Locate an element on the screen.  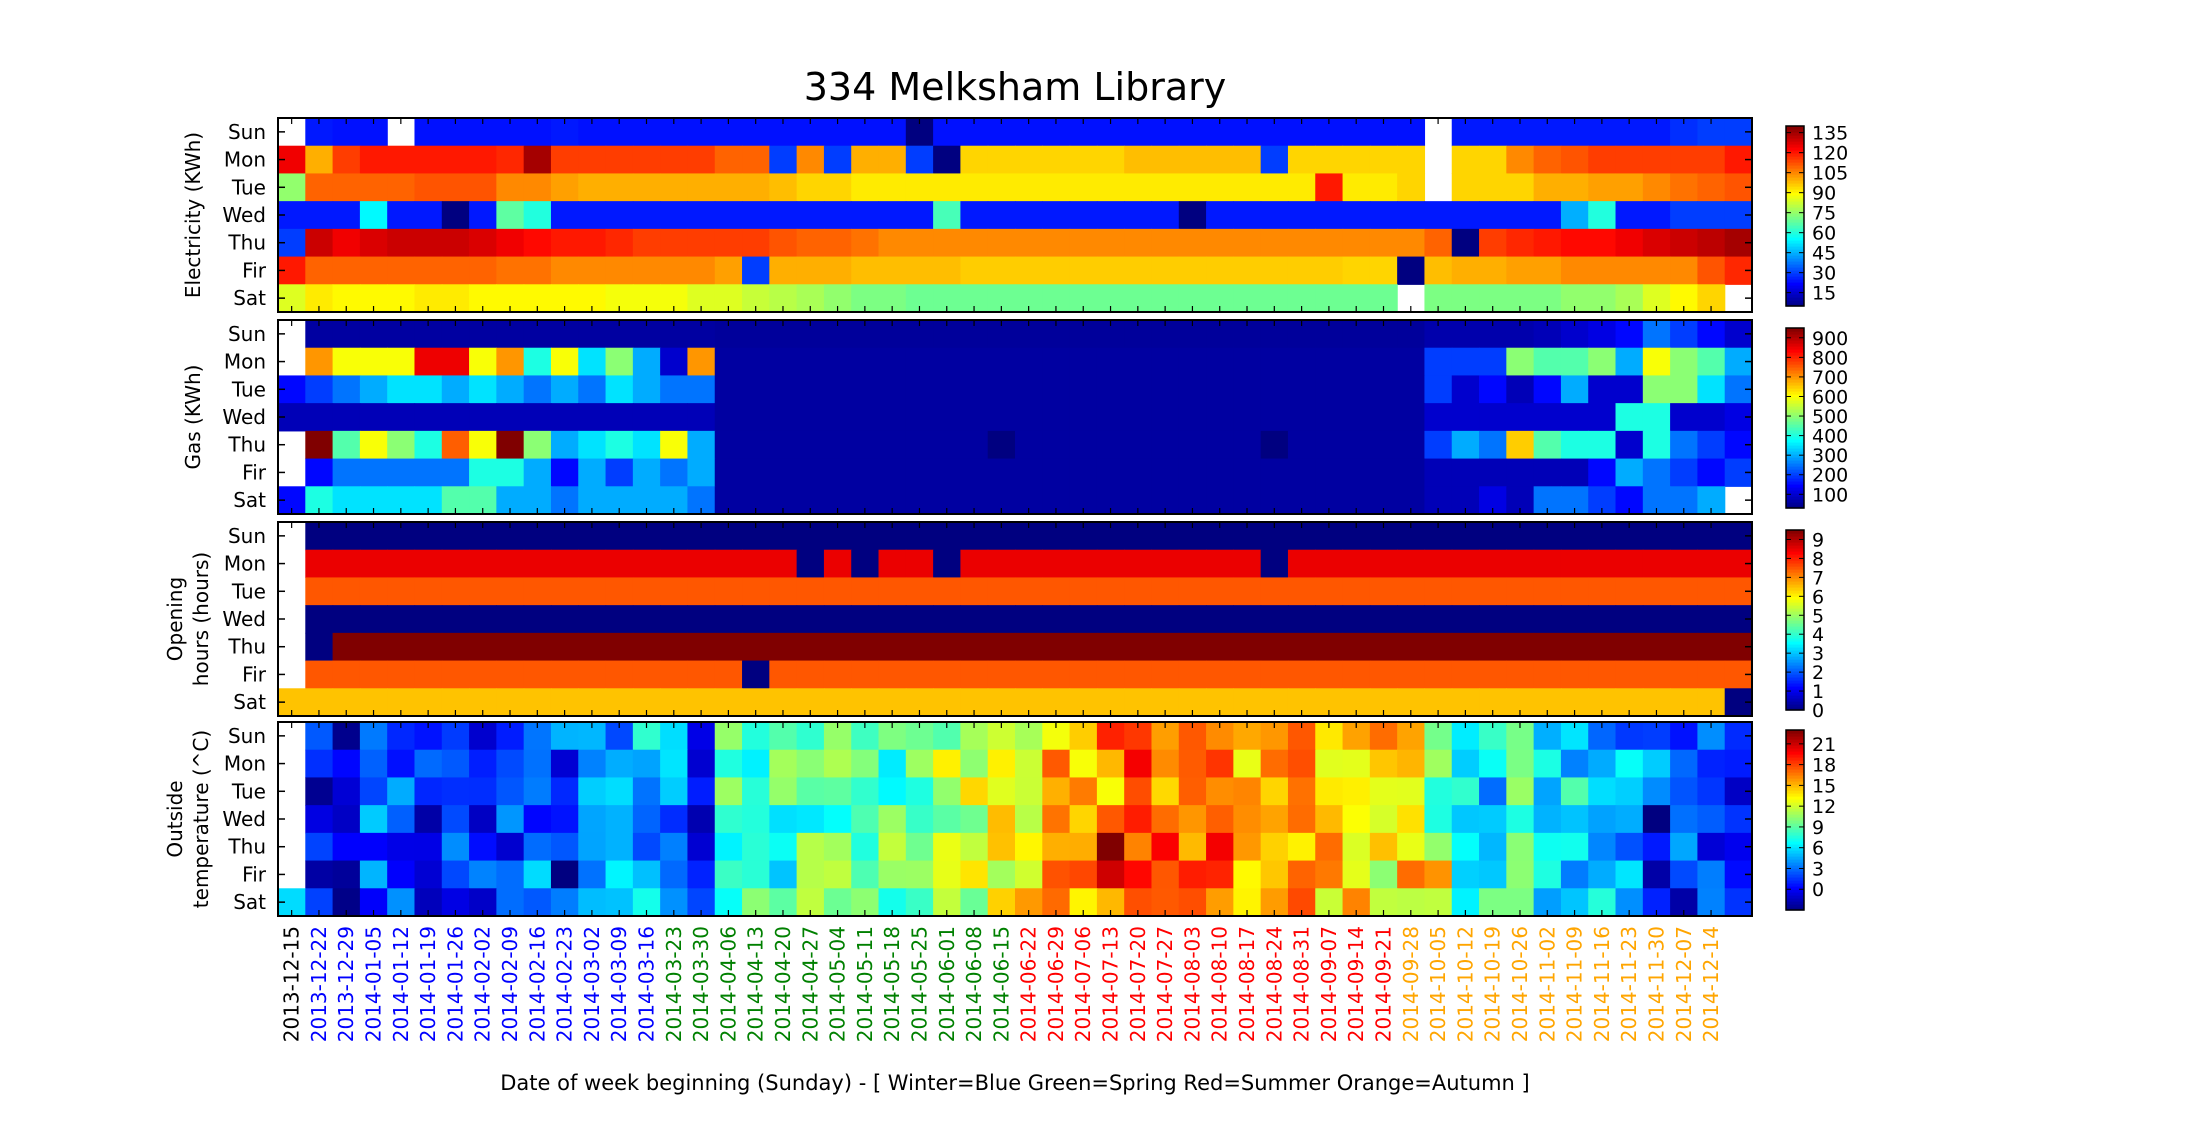
row-label: Sat is located at coordinates (249, 902).